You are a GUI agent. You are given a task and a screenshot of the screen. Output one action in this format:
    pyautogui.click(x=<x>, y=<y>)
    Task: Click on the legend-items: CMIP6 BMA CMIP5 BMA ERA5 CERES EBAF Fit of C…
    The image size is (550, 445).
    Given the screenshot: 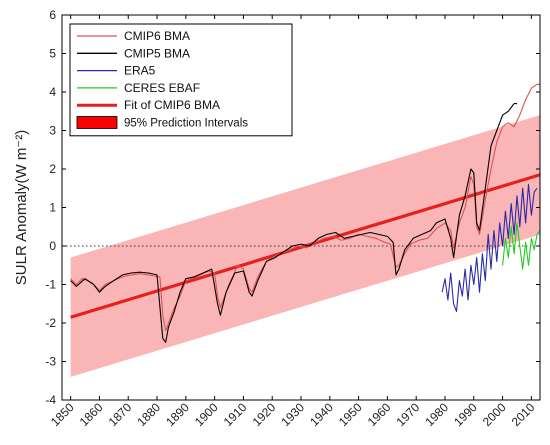 What is the action you would take?
    pyautogui.click(x=162, y=79)
    